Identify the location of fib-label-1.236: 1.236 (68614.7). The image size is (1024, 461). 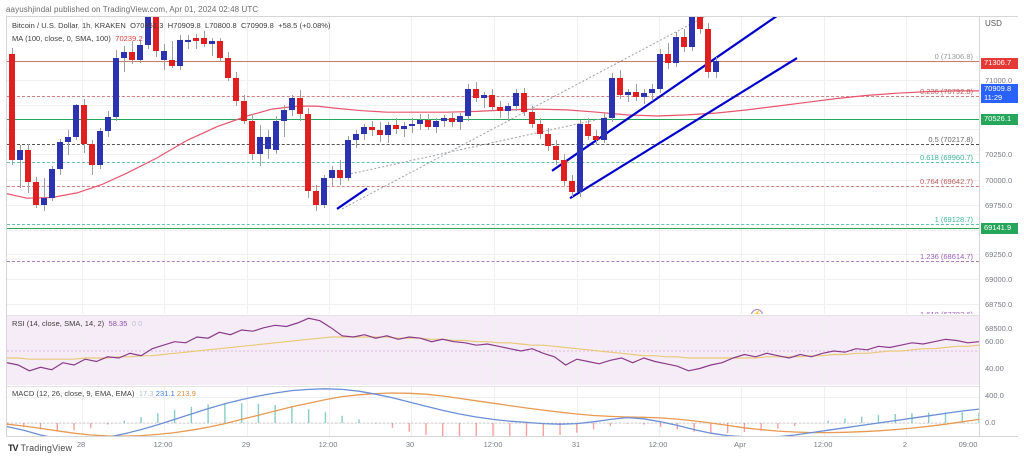
(946, 256).